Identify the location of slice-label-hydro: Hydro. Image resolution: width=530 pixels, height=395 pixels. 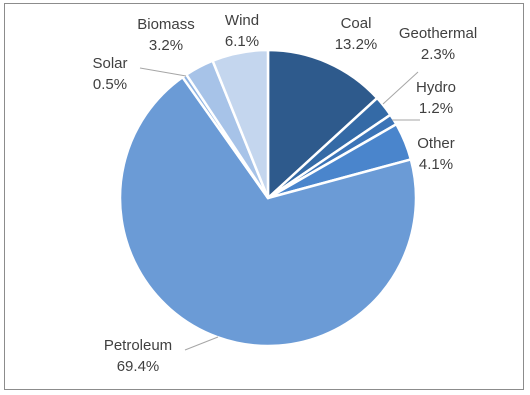
(436, 87).